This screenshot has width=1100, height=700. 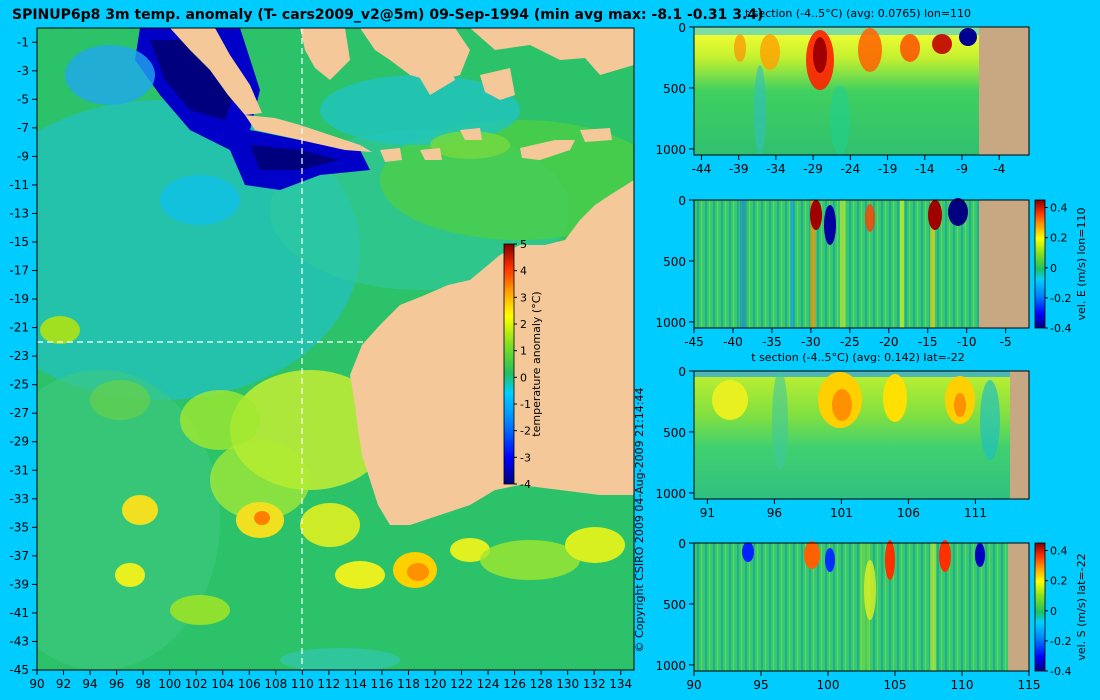 I want to click on section1-x-tick-label: -14, so click(x=925, y=169).